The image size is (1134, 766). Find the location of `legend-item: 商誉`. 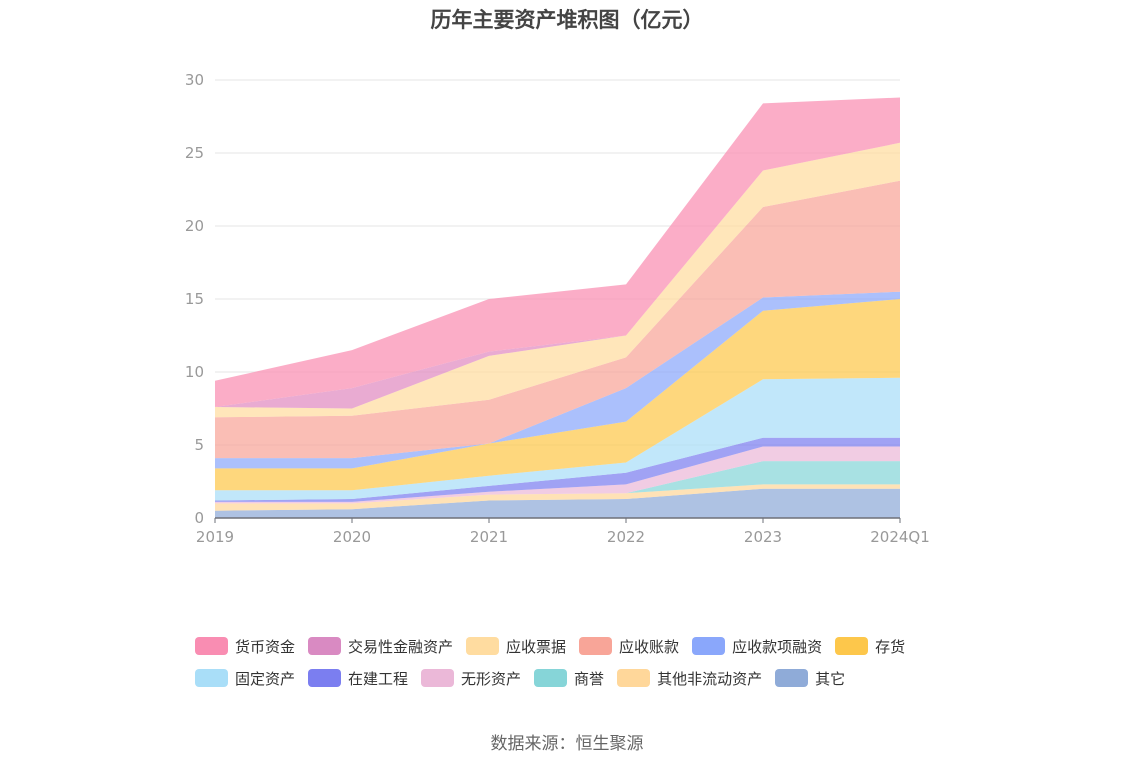

legend-item: 商誉 is located at coordinates (569, 678).